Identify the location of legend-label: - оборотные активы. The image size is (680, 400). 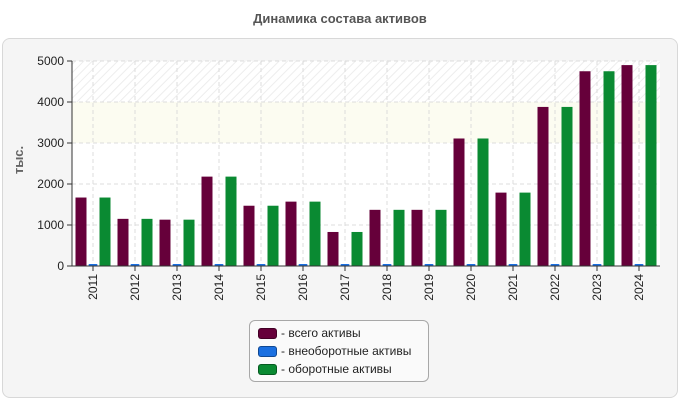
(336, 369).